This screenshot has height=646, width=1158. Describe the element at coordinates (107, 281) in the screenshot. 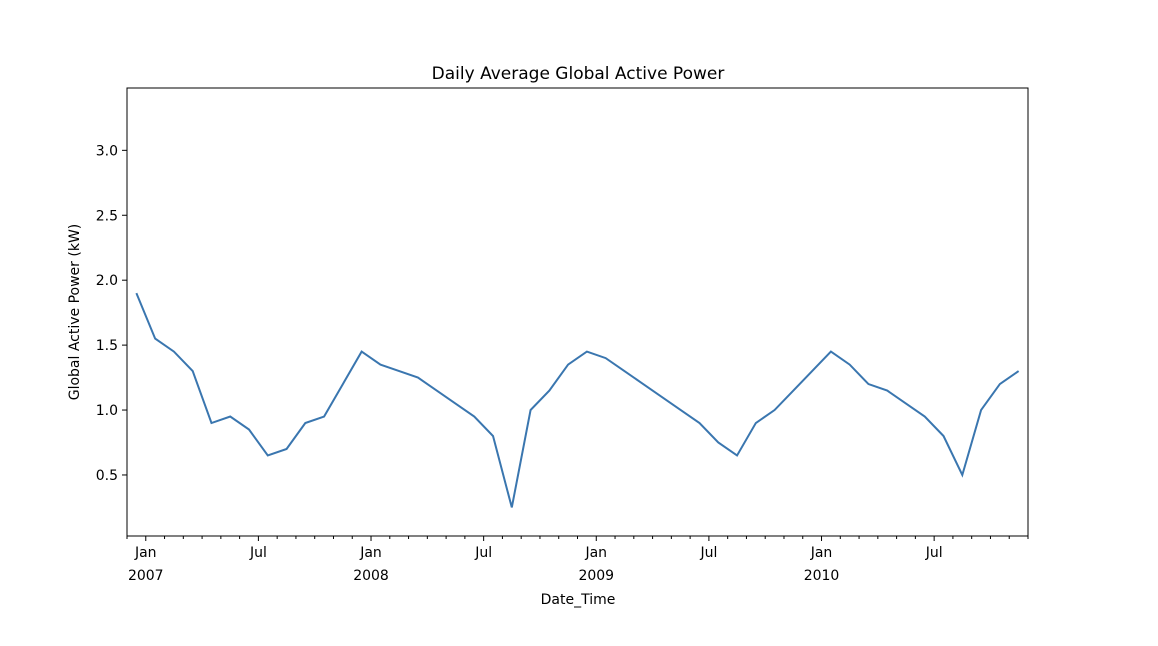

I see `y-tick-label: 2.0` at that location.